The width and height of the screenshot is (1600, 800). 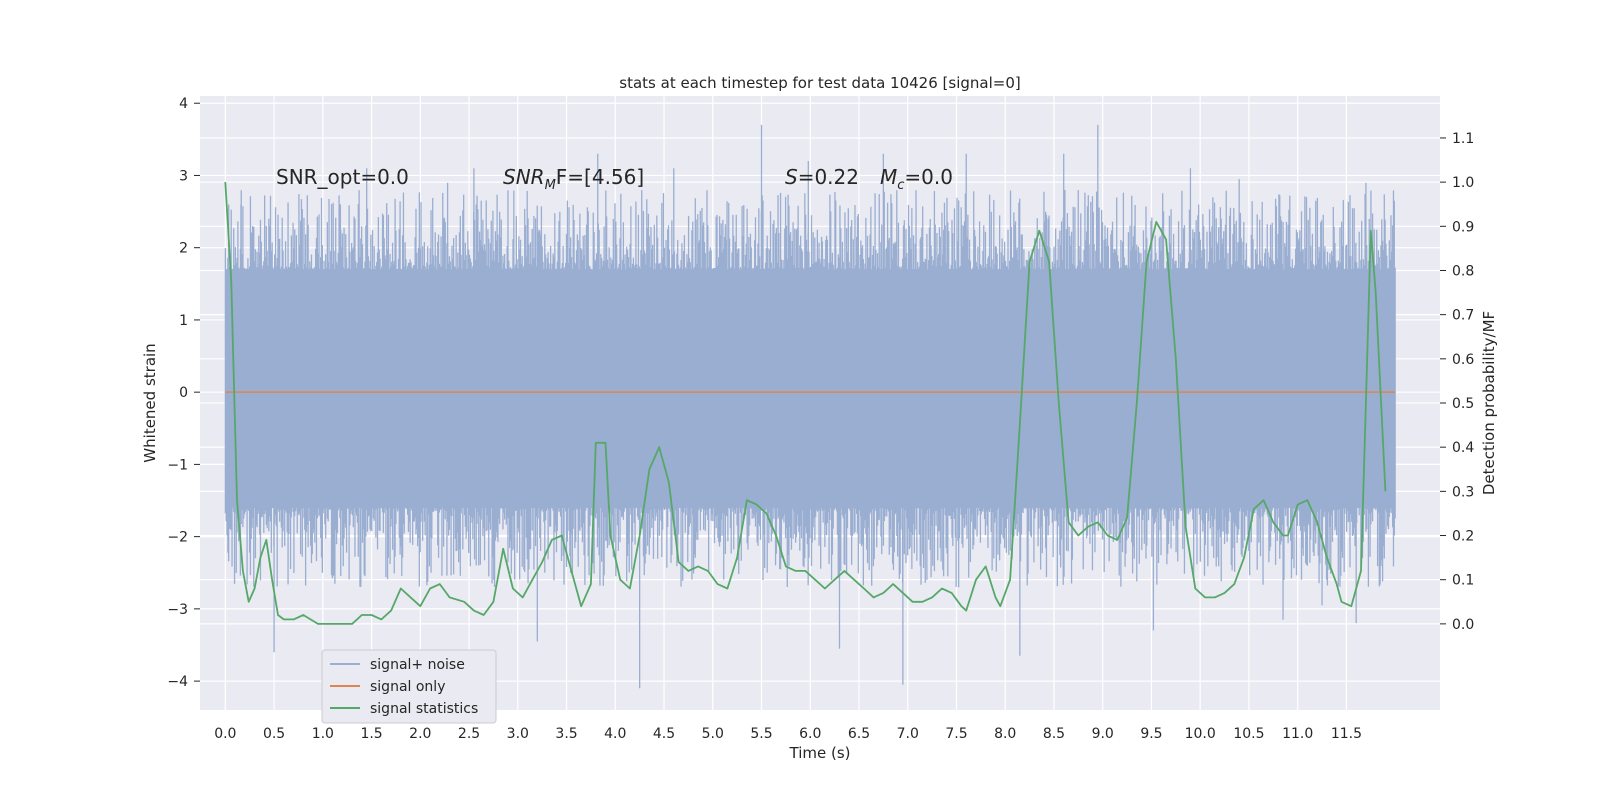 What do you see at coordinates (1346, 734) in the screenshot?
I see `x-tick-label: 11.5` at bounding box center [1346, 734].